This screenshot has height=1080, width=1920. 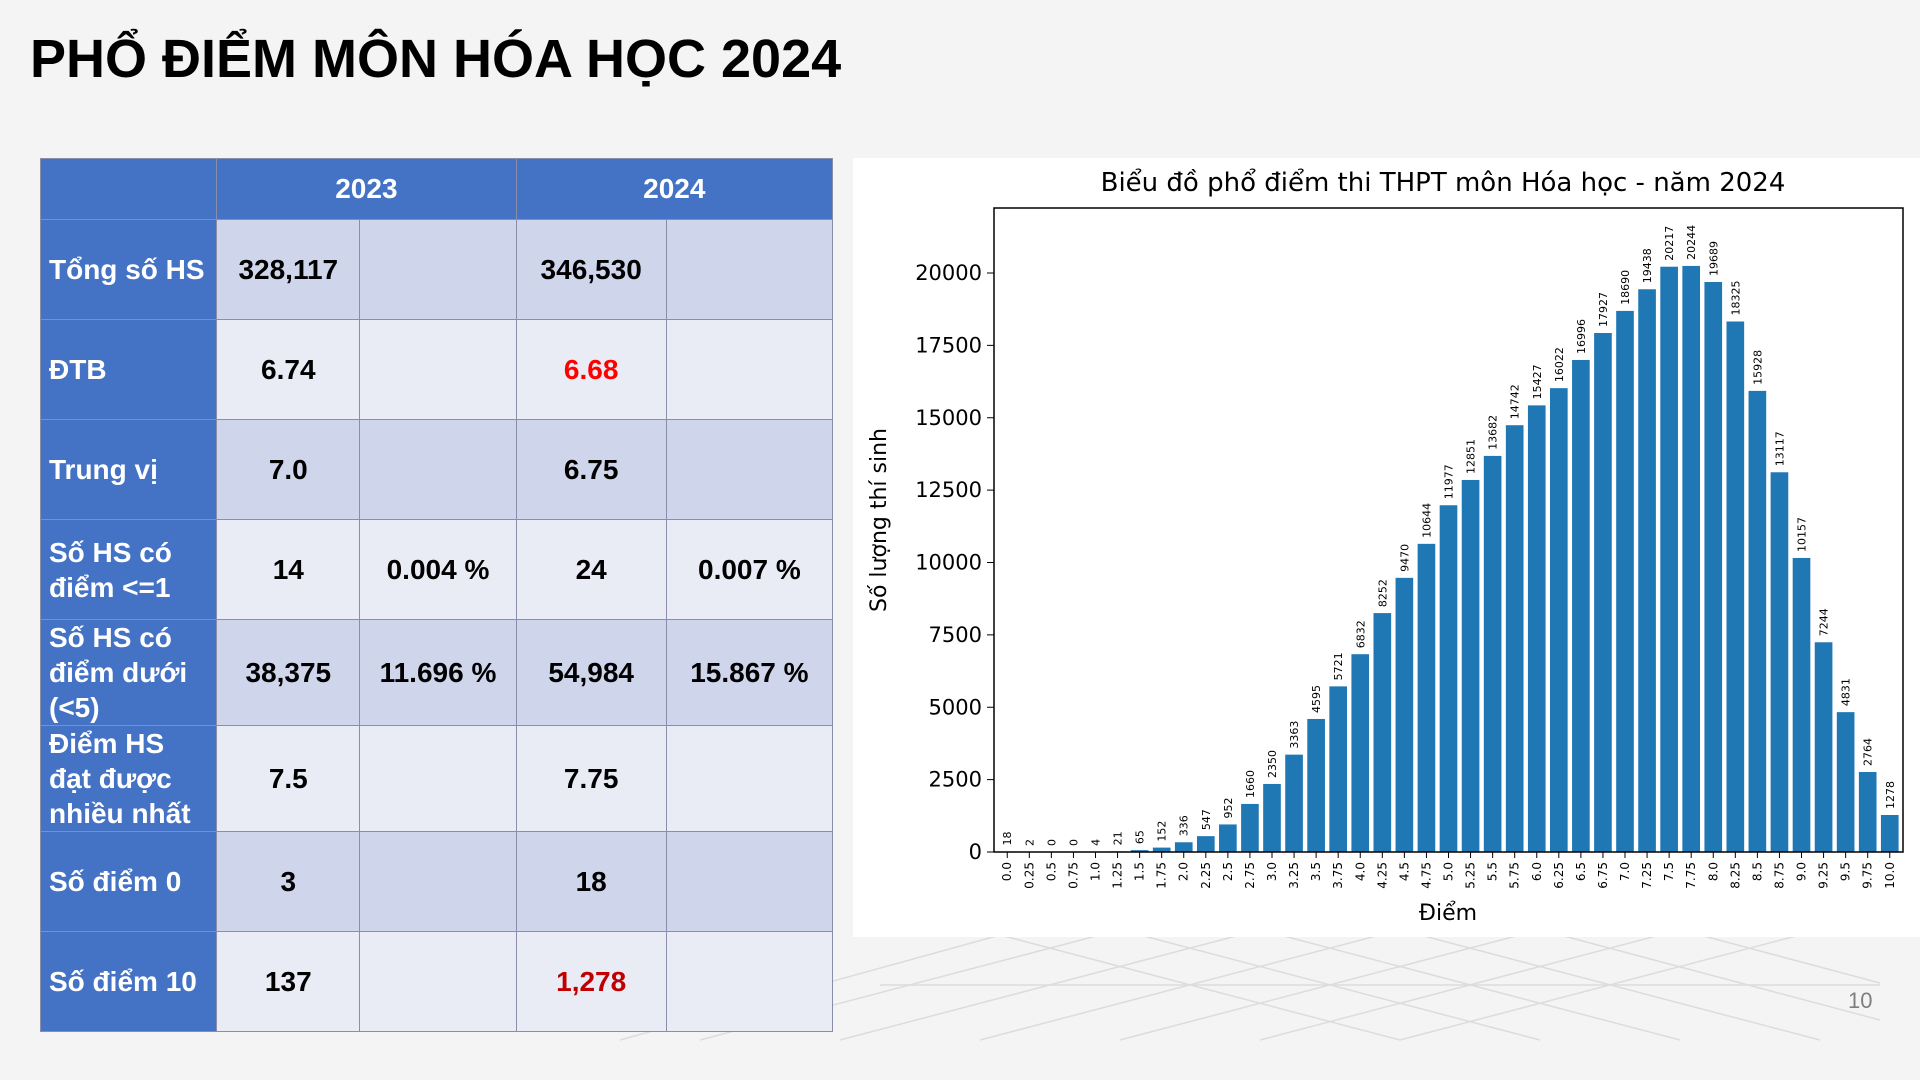 What do you see at coordinates (1162, 875) in the screenshot?
I see `x-tick-label: 1.75` at bounding box center [1162, 875].